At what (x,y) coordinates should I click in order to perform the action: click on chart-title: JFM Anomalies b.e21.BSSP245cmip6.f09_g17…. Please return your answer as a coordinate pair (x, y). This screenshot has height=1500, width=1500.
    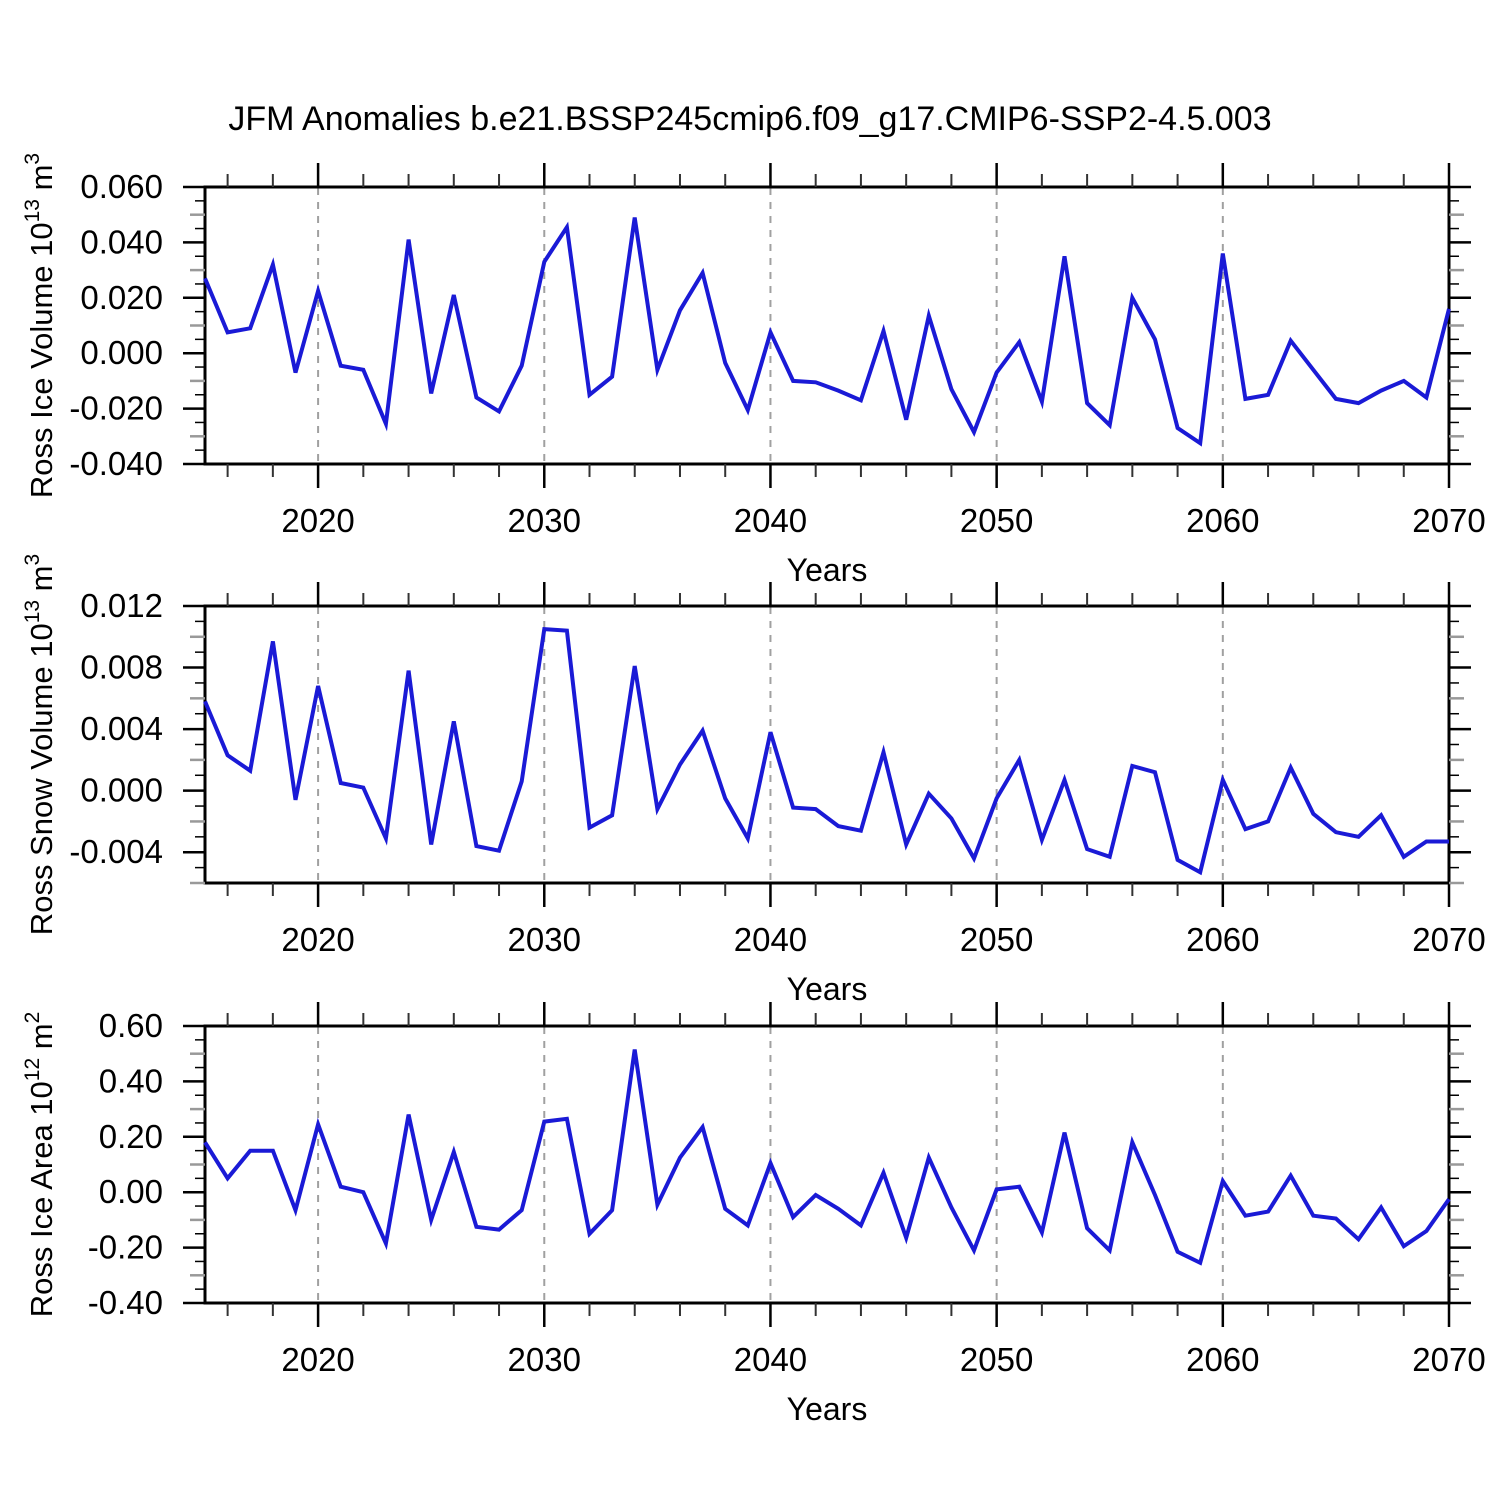
    Looking at the image, I should click on (750, 119).